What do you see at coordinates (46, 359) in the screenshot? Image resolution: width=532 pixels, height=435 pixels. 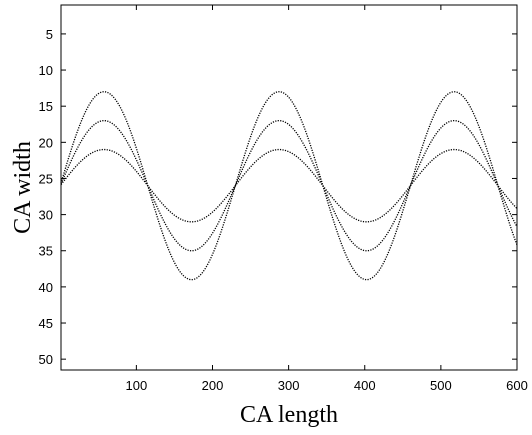 I see `y-tick-label: 50` at bounding box center [46, 359].